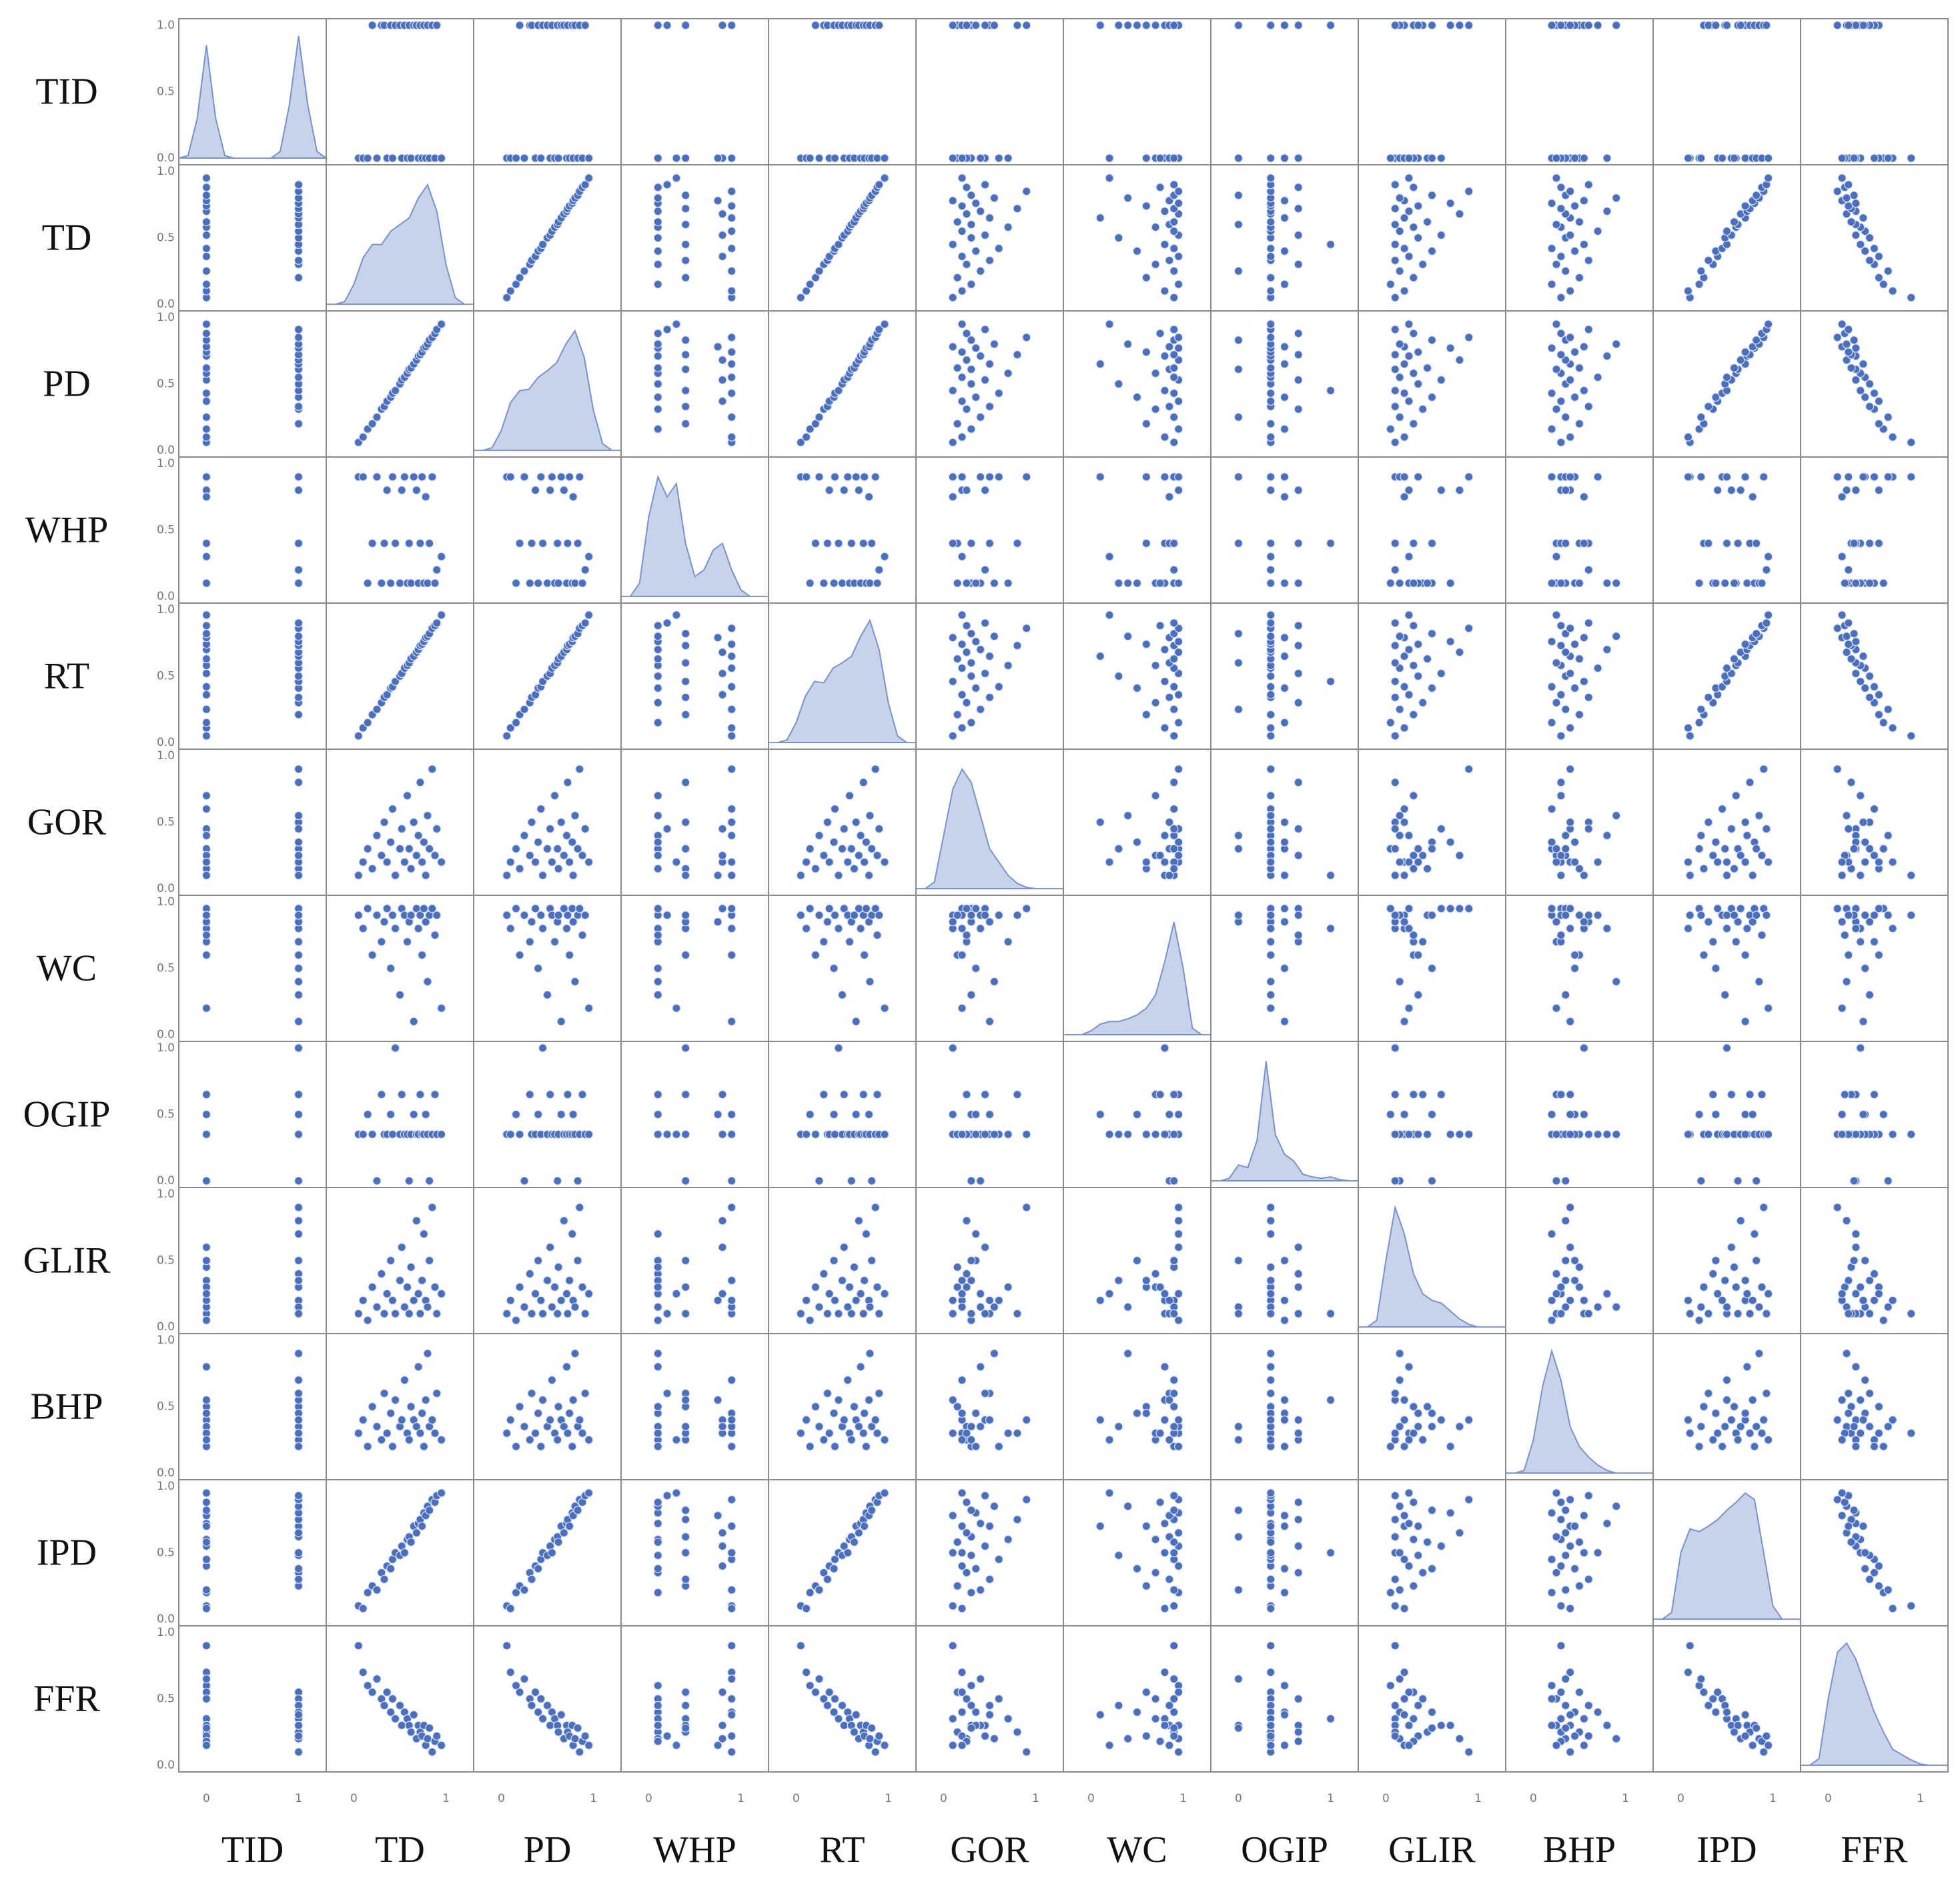  I want to click on row-label: BHP, so click(67, 1407).